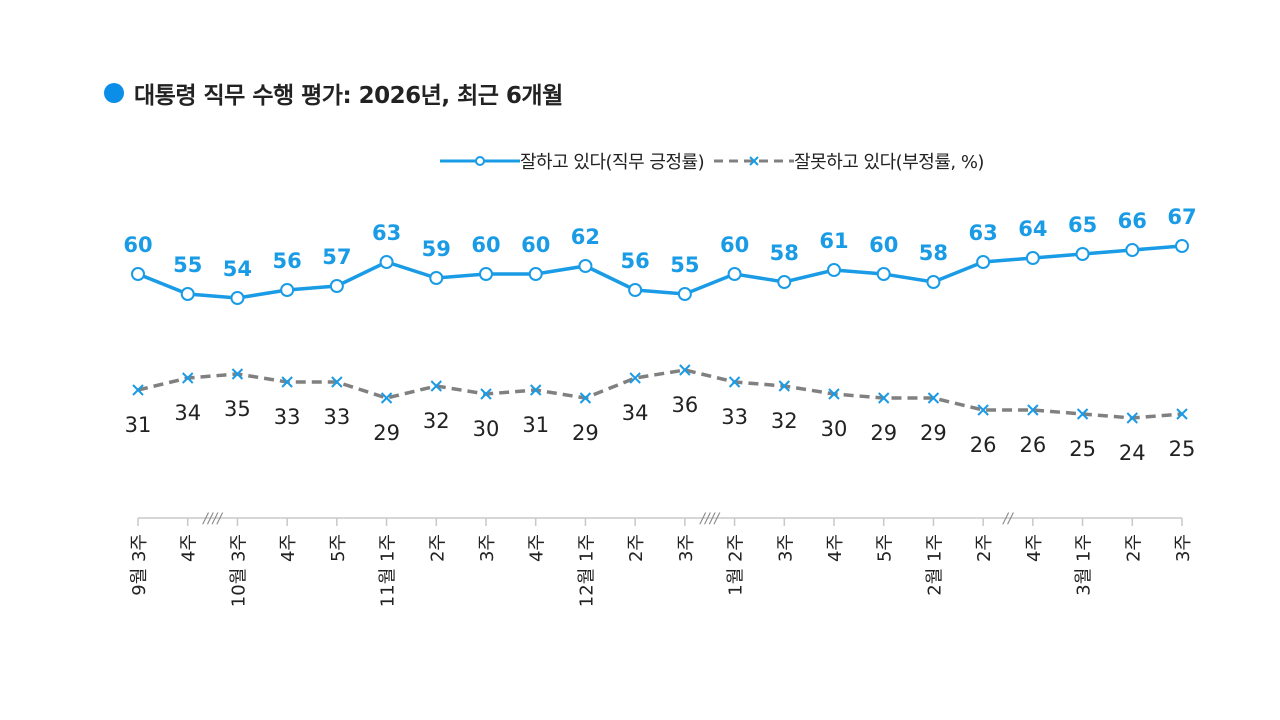  Describe the element at coordinates (1032, 229) in the screenshot. I see `data-label: 64` at that location.